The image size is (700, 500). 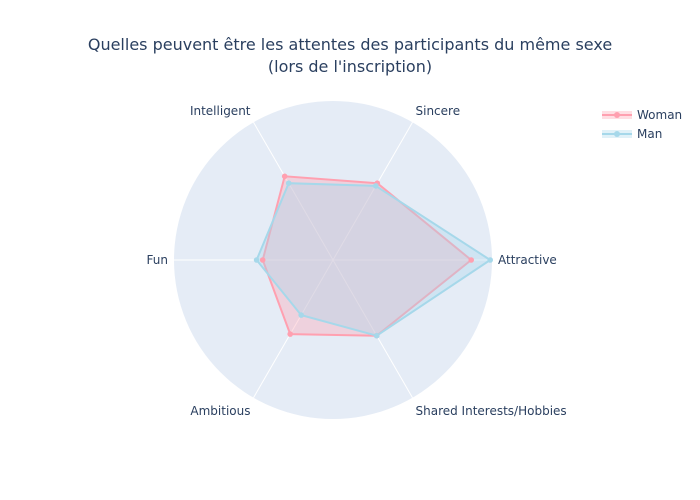 What do you see at coordinates (490, 260) in the screenshot?
I see `data-point-man-attractive` at bounding box center [490, 260].